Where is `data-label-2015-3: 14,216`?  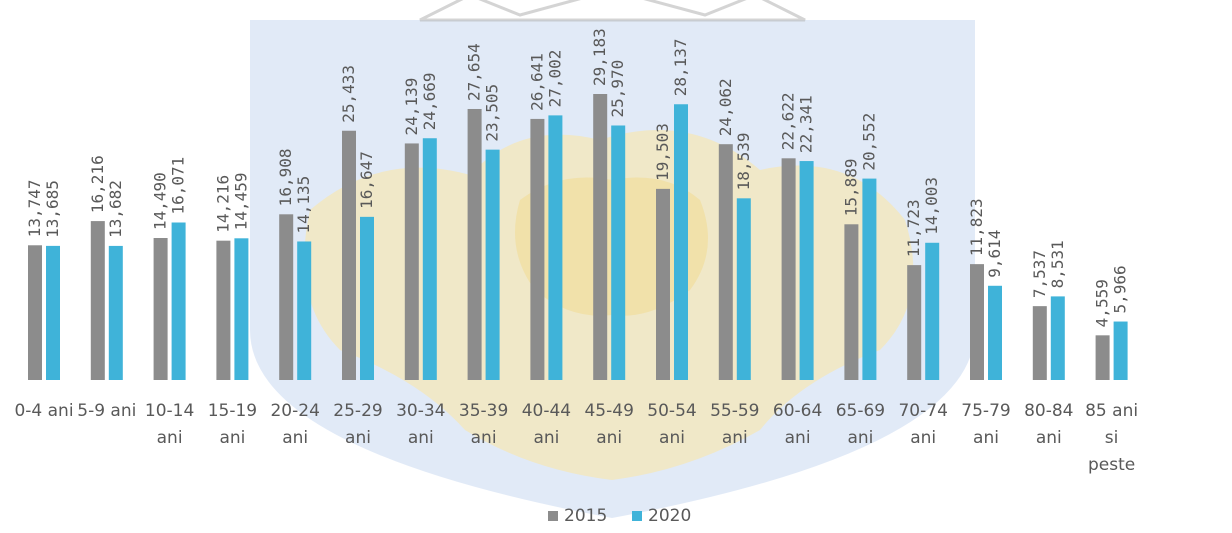 data-label-2015-3: 14,216 is located at coordinates (222, 204).